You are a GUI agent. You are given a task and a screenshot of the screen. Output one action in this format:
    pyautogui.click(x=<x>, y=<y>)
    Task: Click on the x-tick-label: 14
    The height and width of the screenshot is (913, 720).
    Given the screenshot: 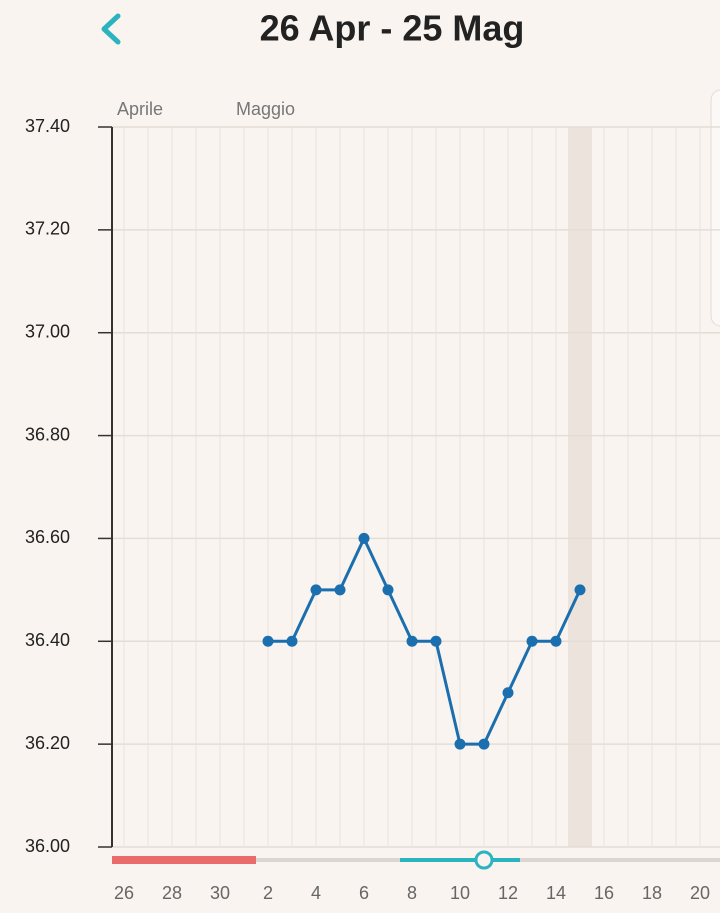 What is the action you would take?
    pyautogui.click(x=556, y=893)
    